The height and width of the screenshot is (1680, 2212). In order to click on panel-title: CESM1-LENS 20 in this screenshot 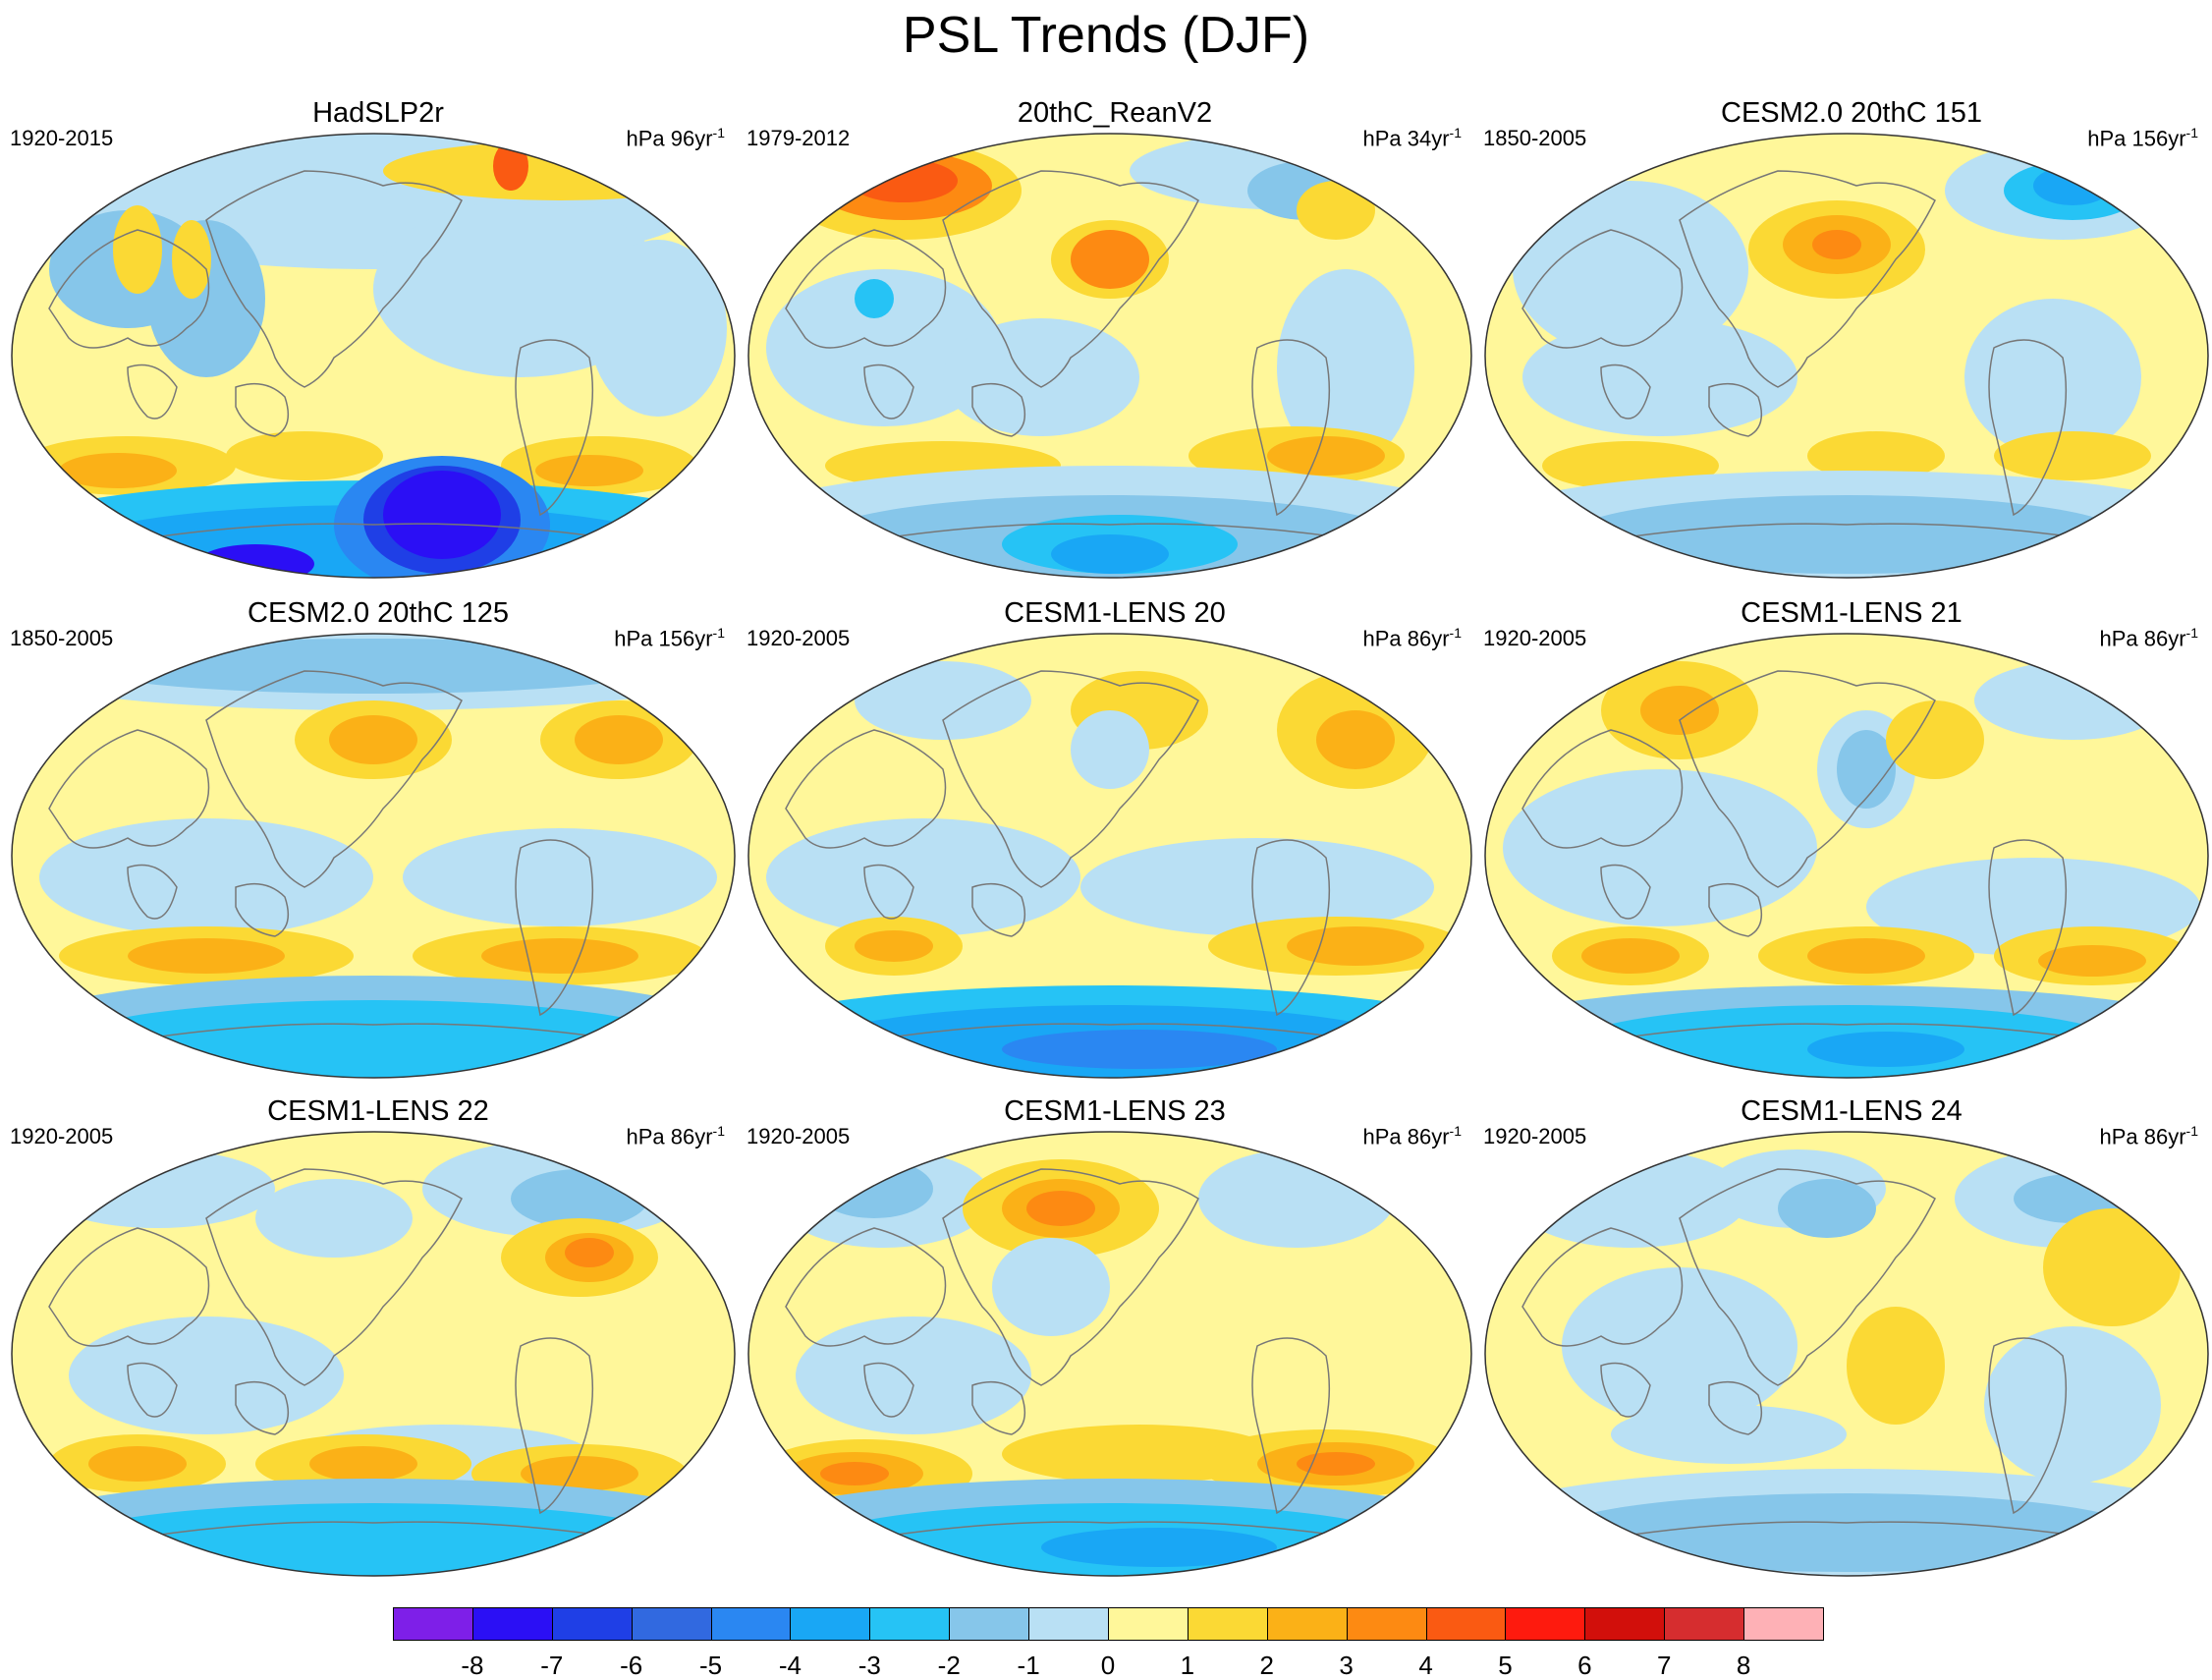, I will do `click(1115, 613)`.